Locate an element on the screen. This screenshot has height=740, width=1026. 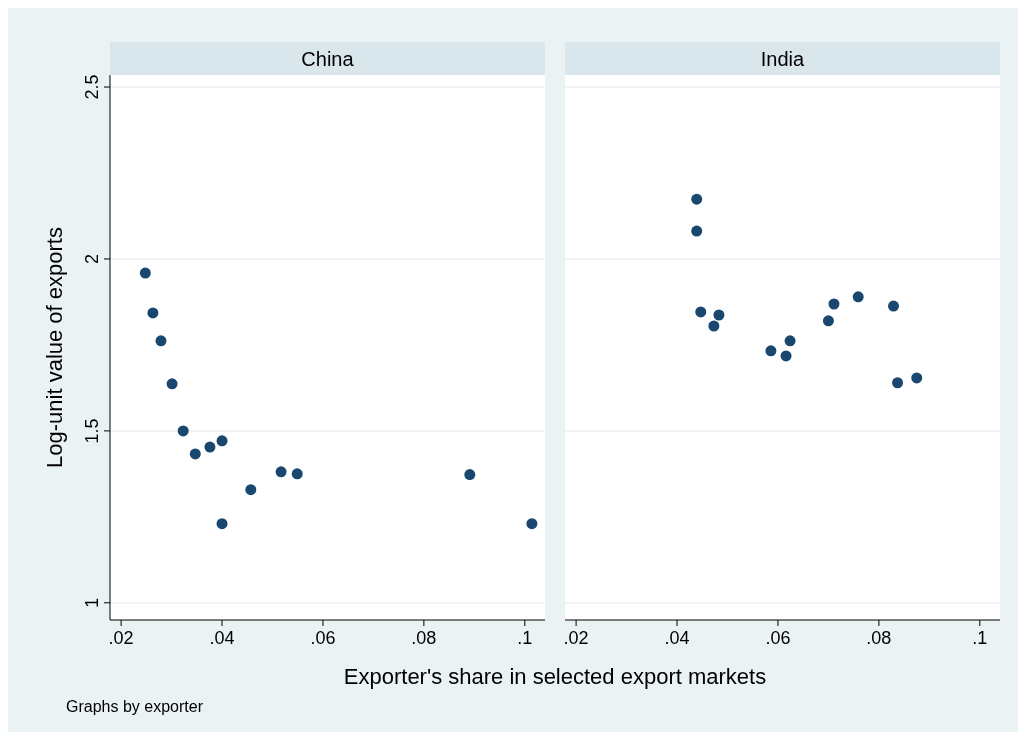
y-tick-label: 2 is located at coordinates (92, 258).